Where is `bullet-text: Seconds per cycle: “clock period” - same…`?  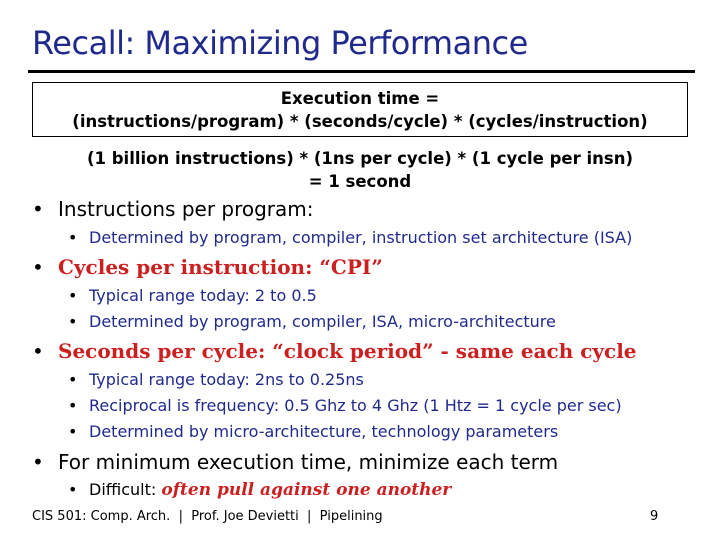
bullet-text: Seconds per cycle: “clock period” - same… is located at coordinates (347, 351).